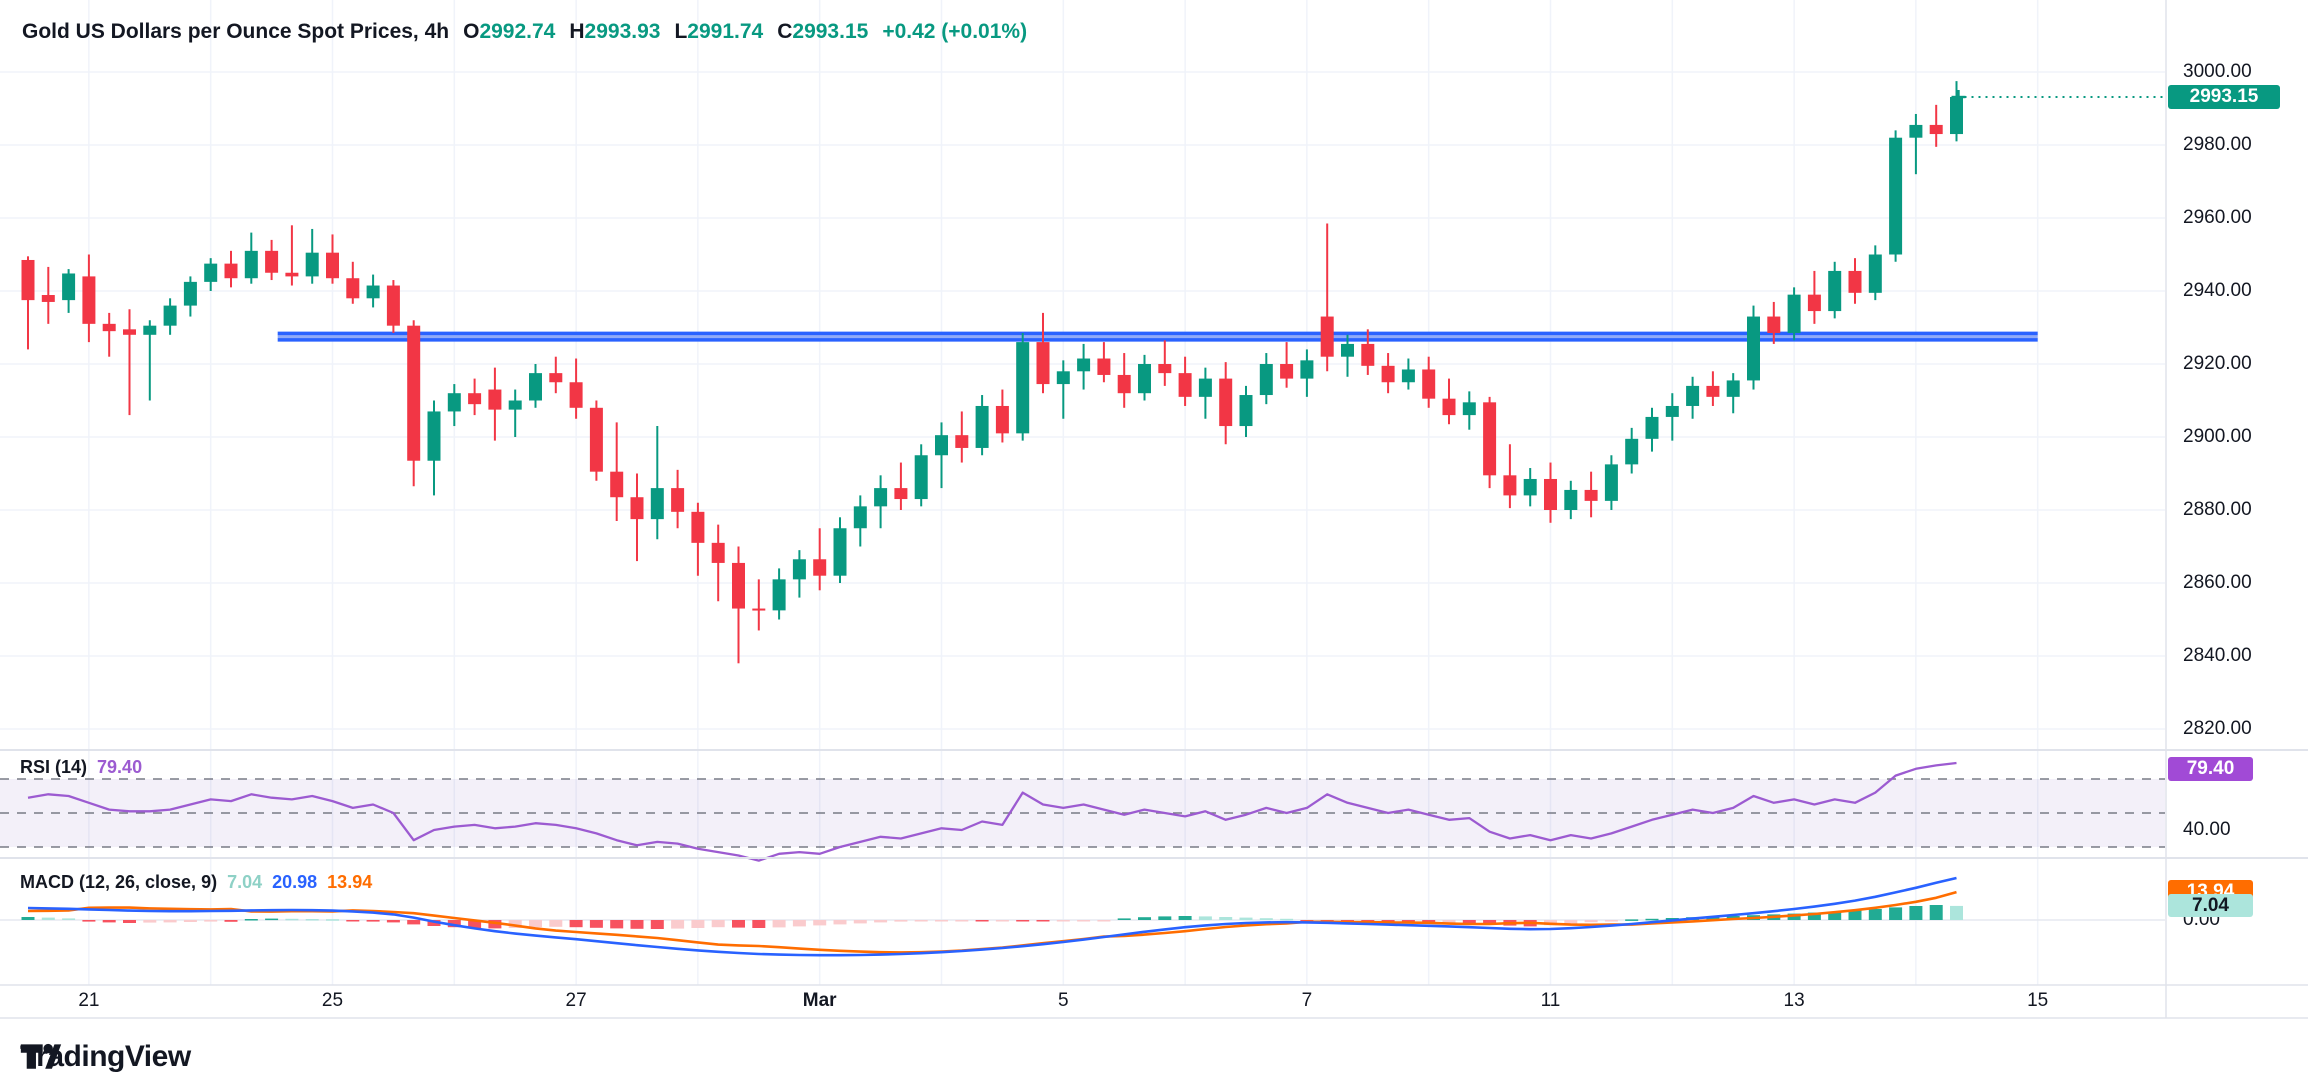 The image size is (2308, 1092). What do you see at coordinates (120, 767) in the screenshot?
I see `rsi-value: 79.40` at bounding box center [120, 767].